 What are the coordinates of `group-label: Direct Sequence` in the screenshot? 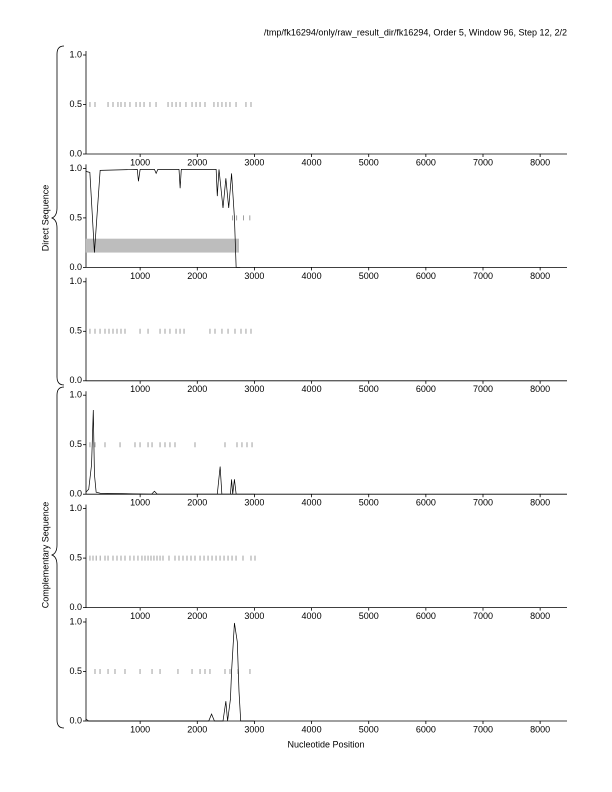 It's located at (45, 218).